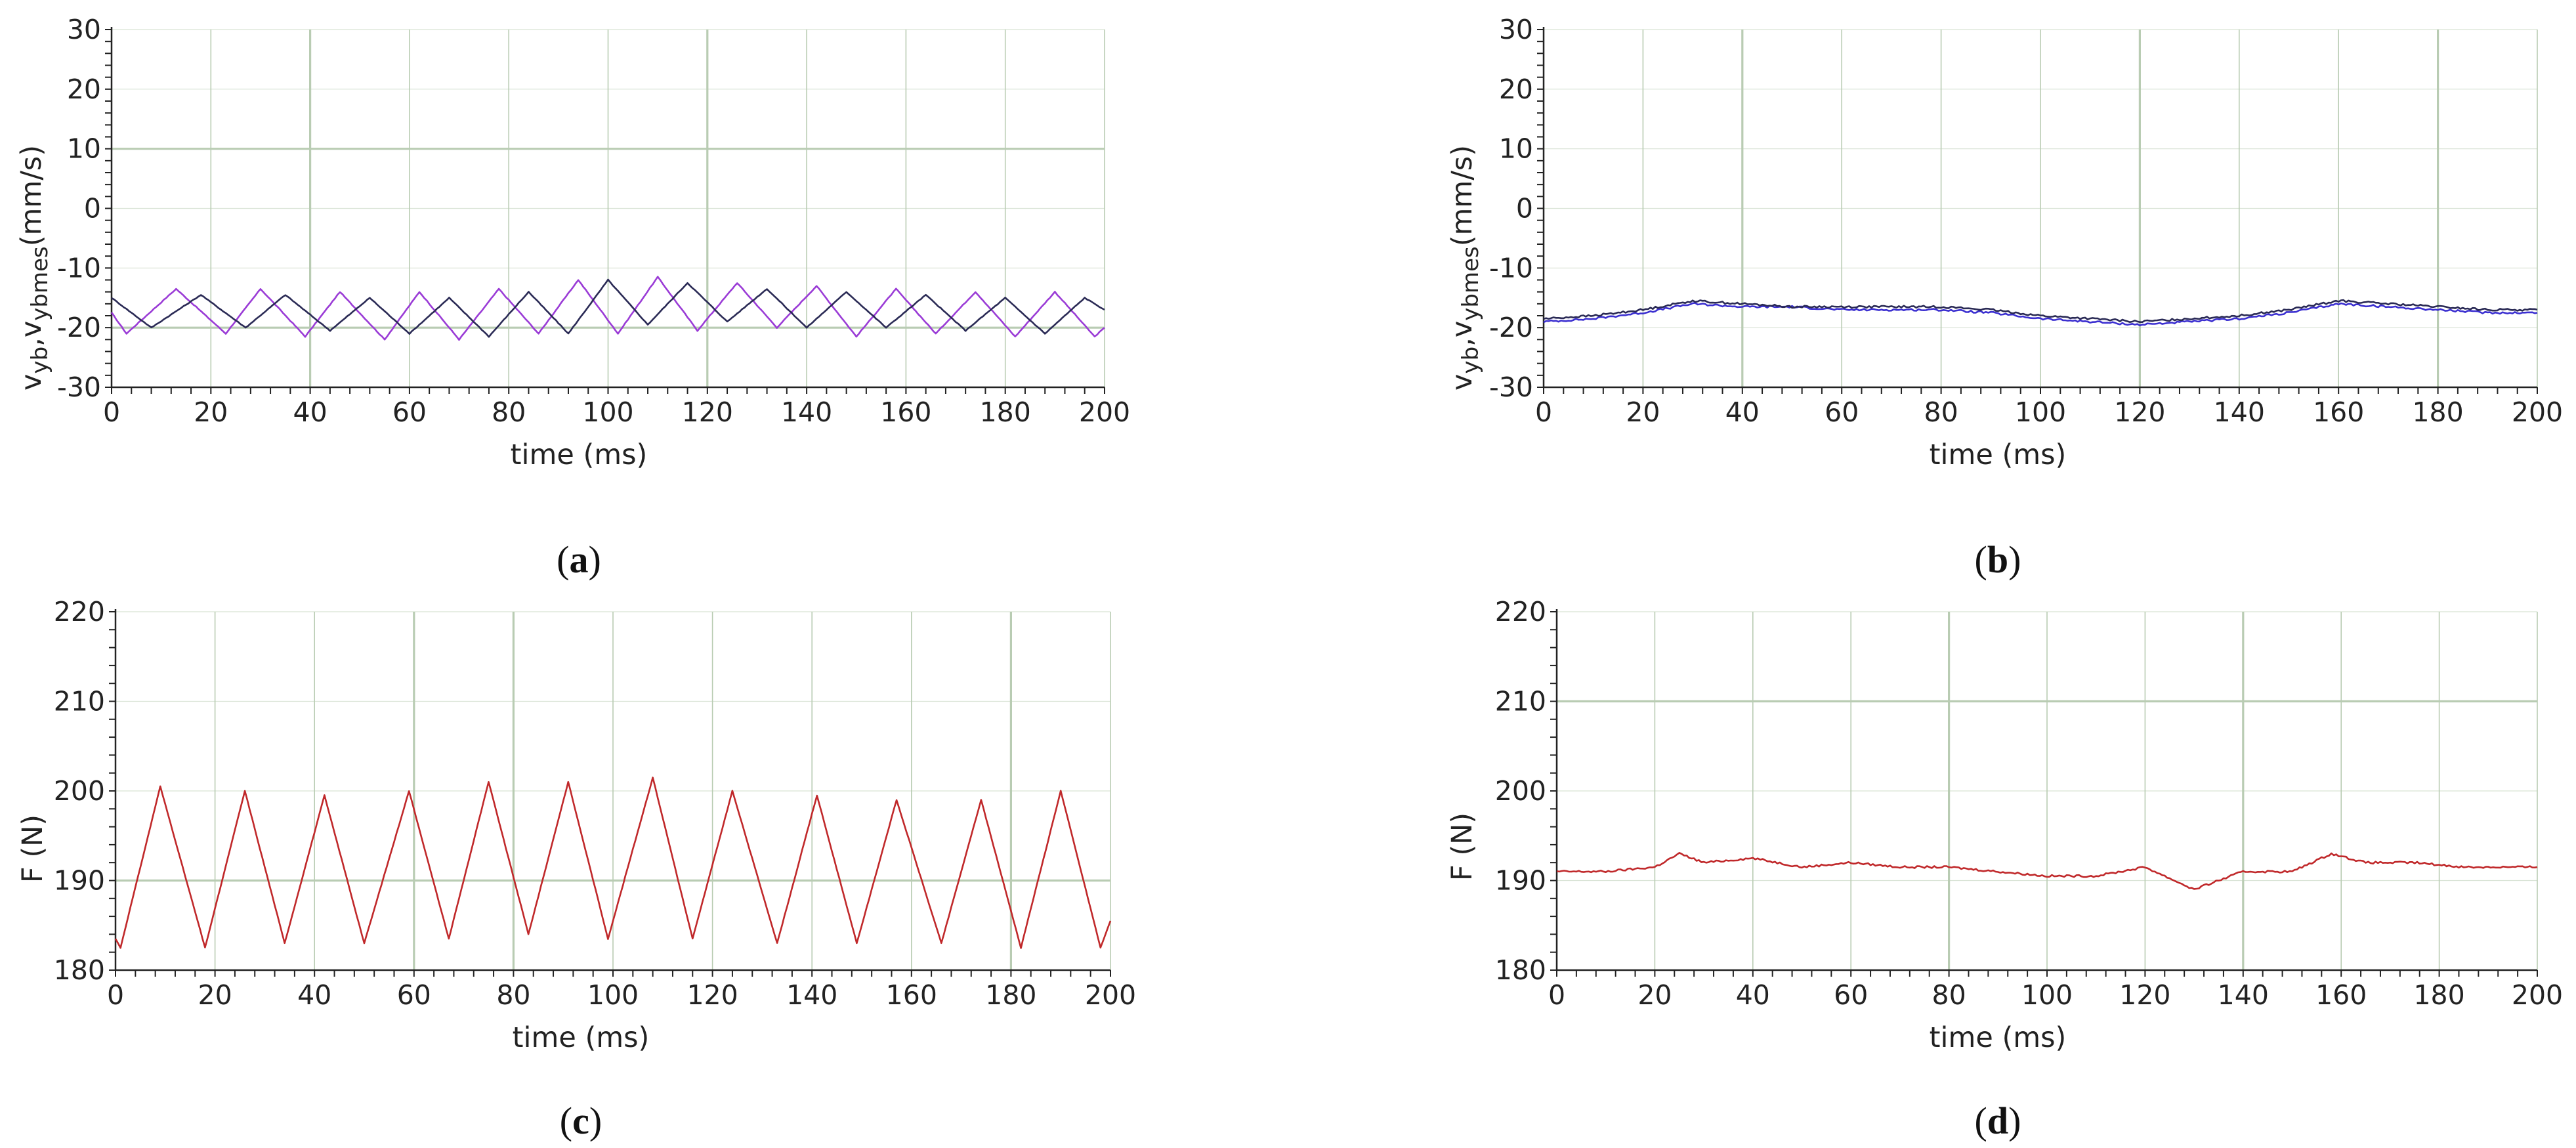 Image resolution: width=2576 pixels, height=1148 pixels. What do you see at coordinates (579, 560) in the screenshot?
I see `caption-a: (a)` at bounding box center [579, 560].